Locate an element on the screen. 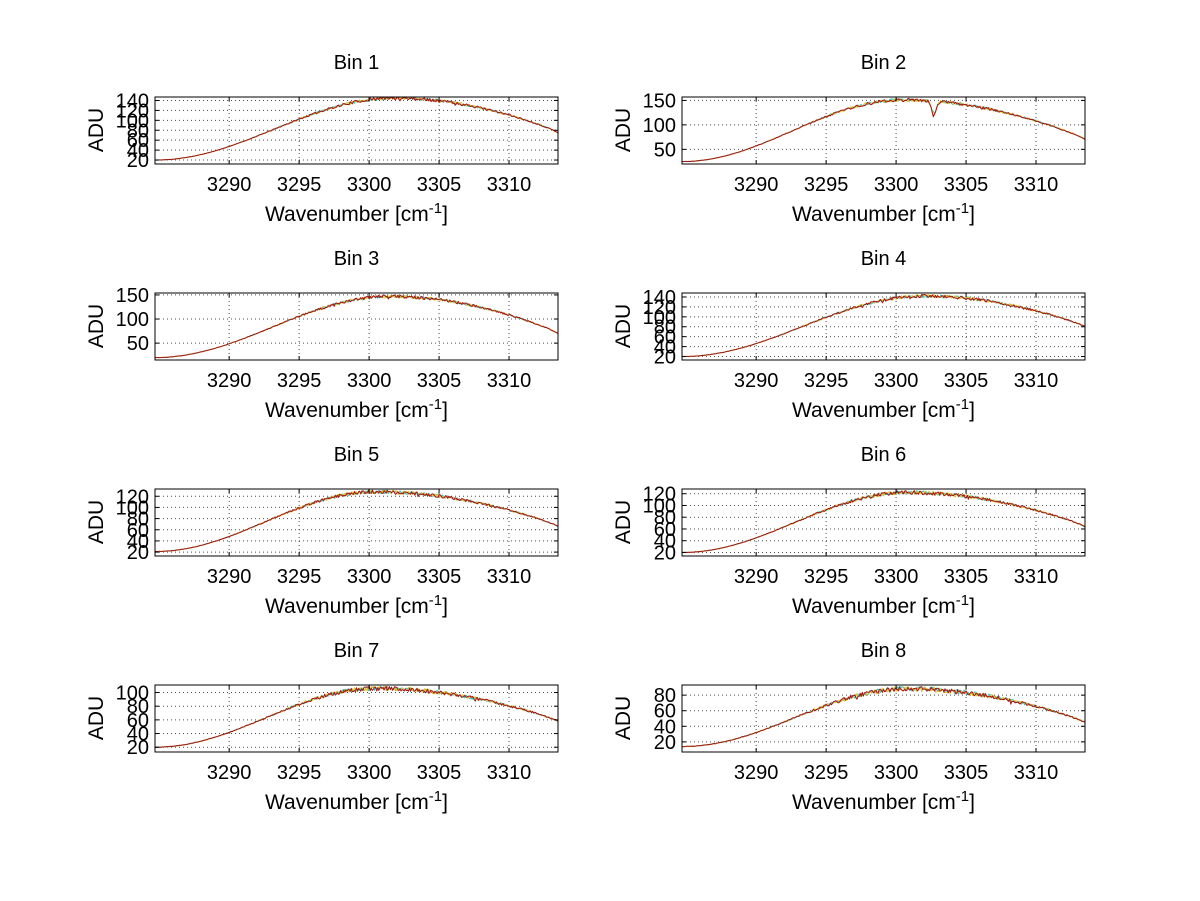 The width and height of the screenshot is (1200, 901). plot-title: Bin 6 is located at coordinates (883, 455).